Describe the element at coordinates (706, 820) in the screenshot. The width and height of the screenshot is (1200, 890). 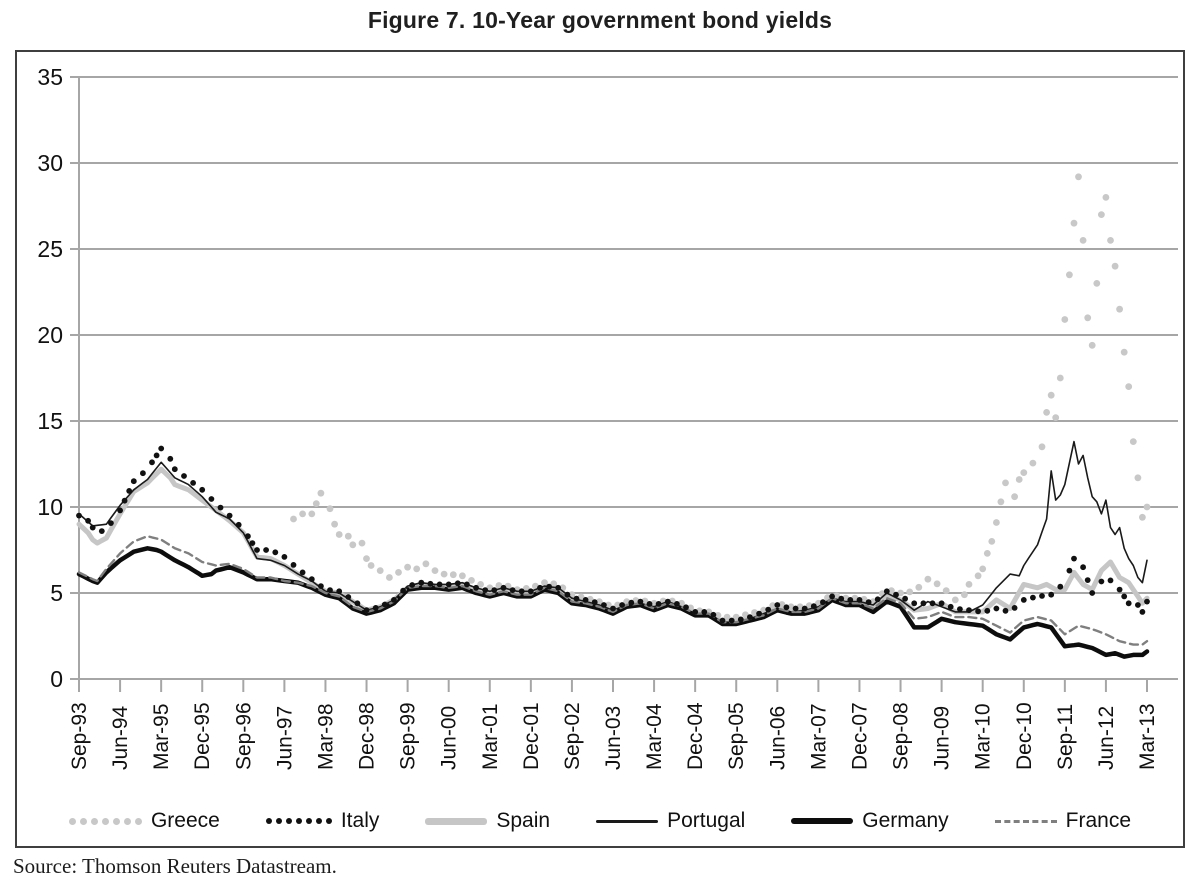
I see `legend-label: Portugal` at that location.